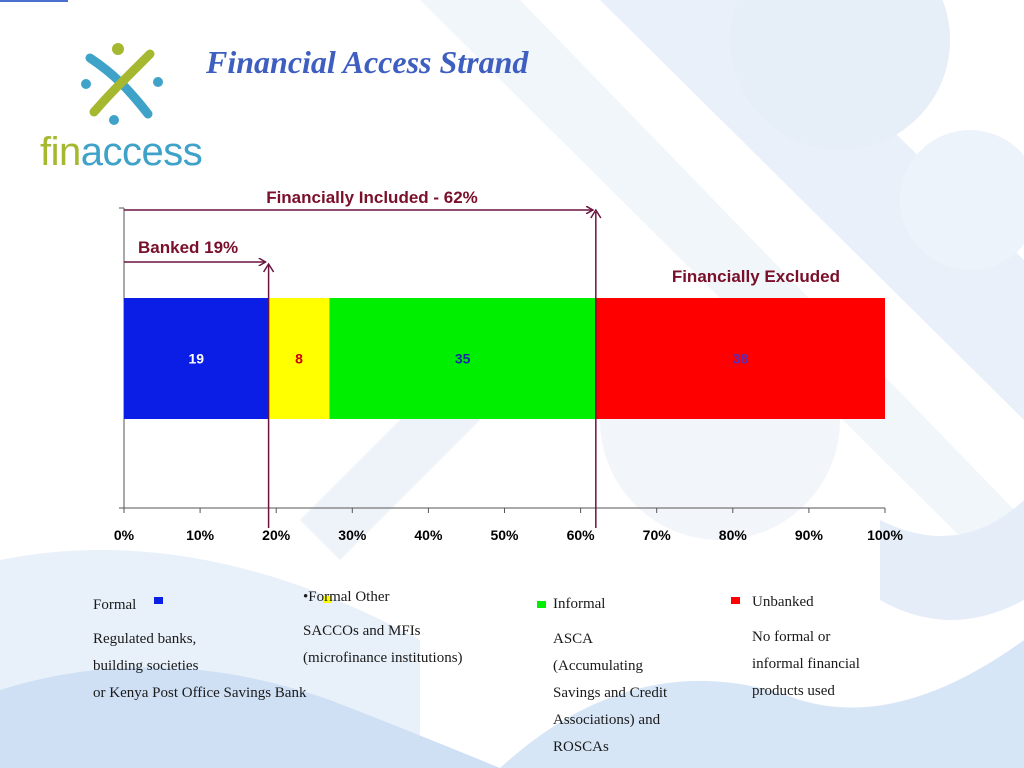 Image resolution: width=1024 pixels, height=768 pixels. I want to click on legend-desc-line: building societies, so click(199, 666).